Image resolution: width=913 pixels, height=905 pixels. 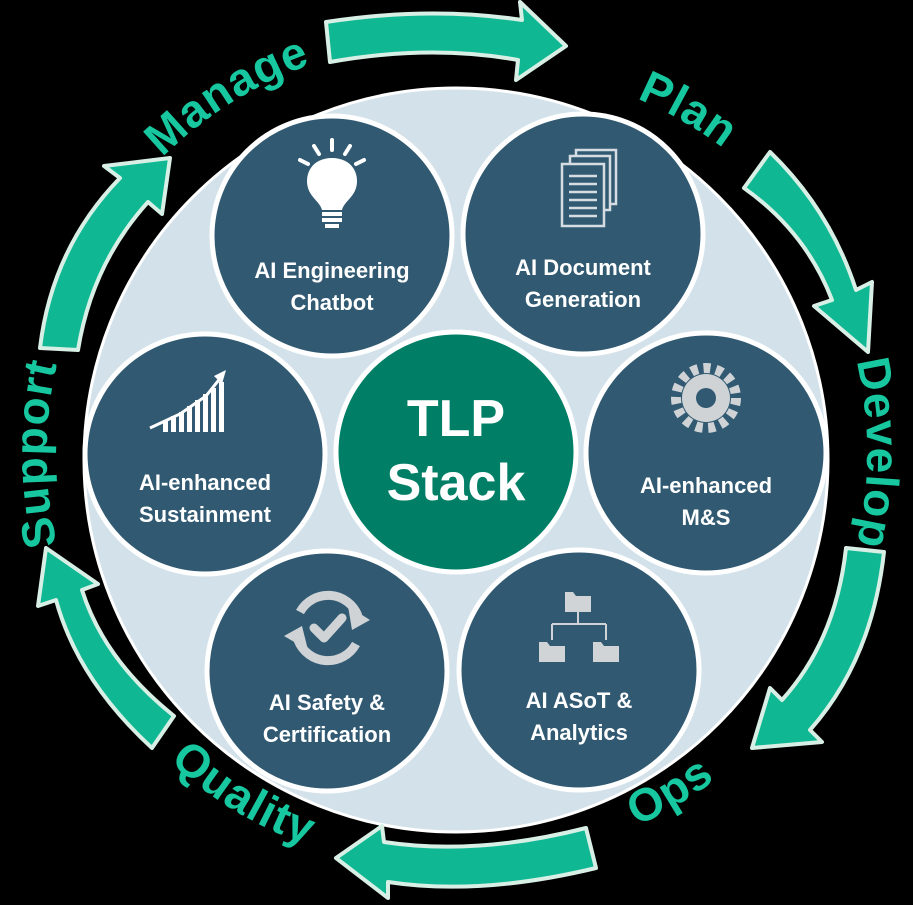 What do you see at coordinates (327, 702) in the screenshot?
I see `node-label-line1: AI Safety &` at bounding box center [327, 702].